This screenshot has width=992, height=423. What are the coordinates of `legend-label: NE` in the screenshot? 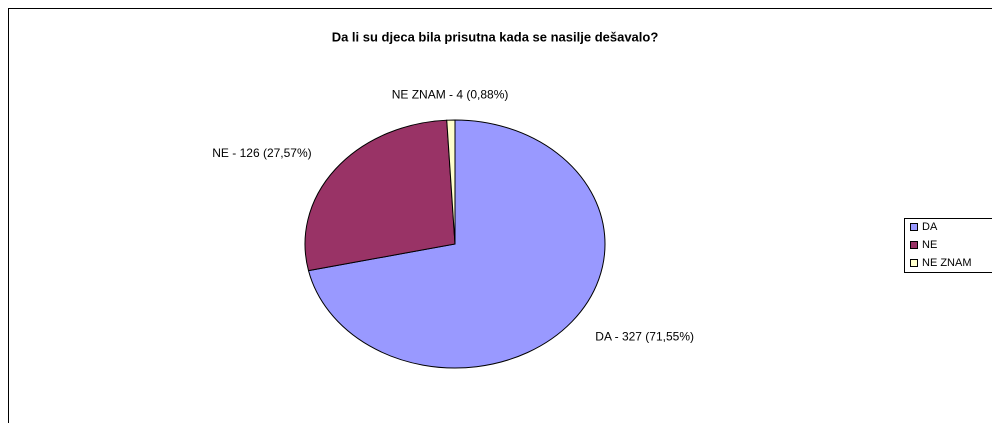 It's located at (929, 245).